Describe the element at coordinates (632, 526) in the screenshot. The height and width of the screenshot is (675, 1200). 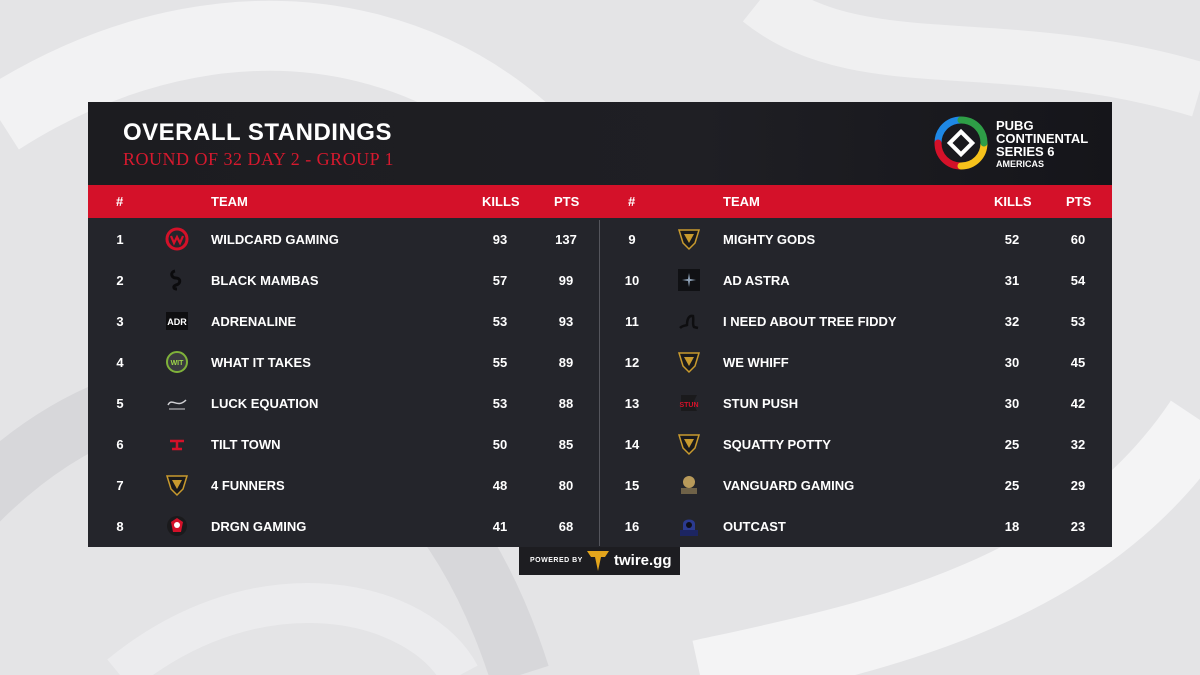
I see `team-rank: 16` at that location.